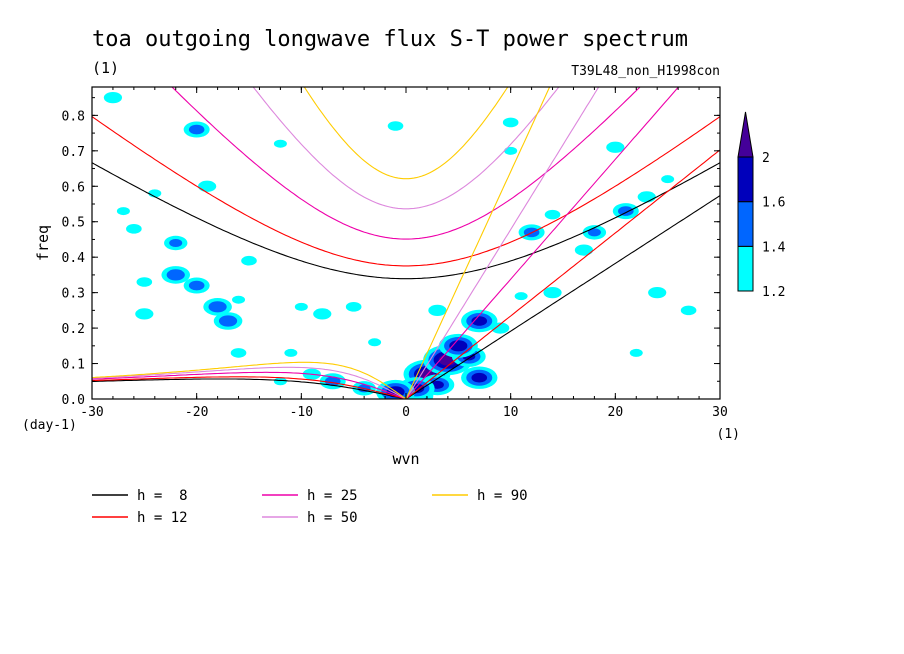  Describe the element at coordinates (73, 294) in the screenshot. I see `y-tick-label: 0.3` at that location.